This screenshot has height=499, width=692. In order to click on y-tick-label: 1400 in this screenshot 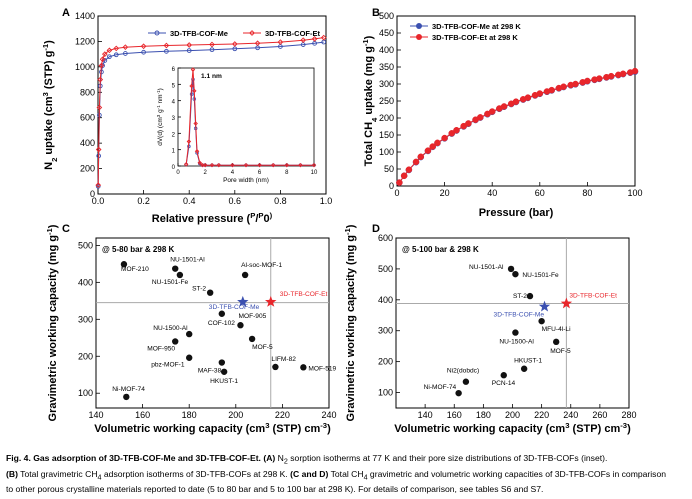, I will do `click(85, 16)`.